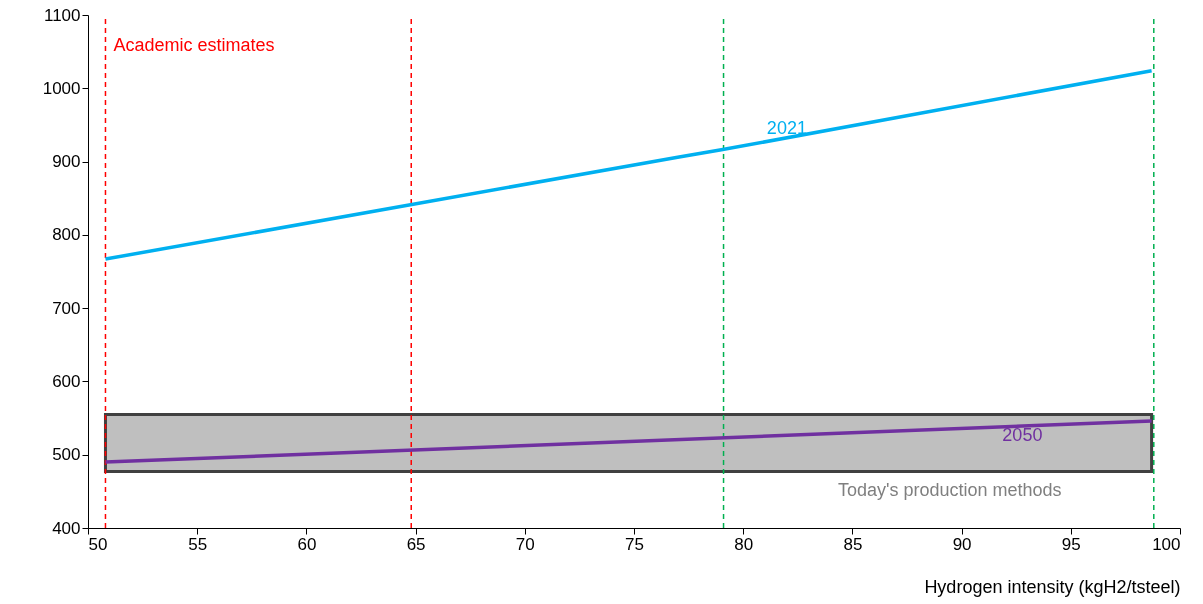 Image resolution: width=1203 pixels, height=604 pixels. I want to click on x-tick-label: 55, so click(198, 544).